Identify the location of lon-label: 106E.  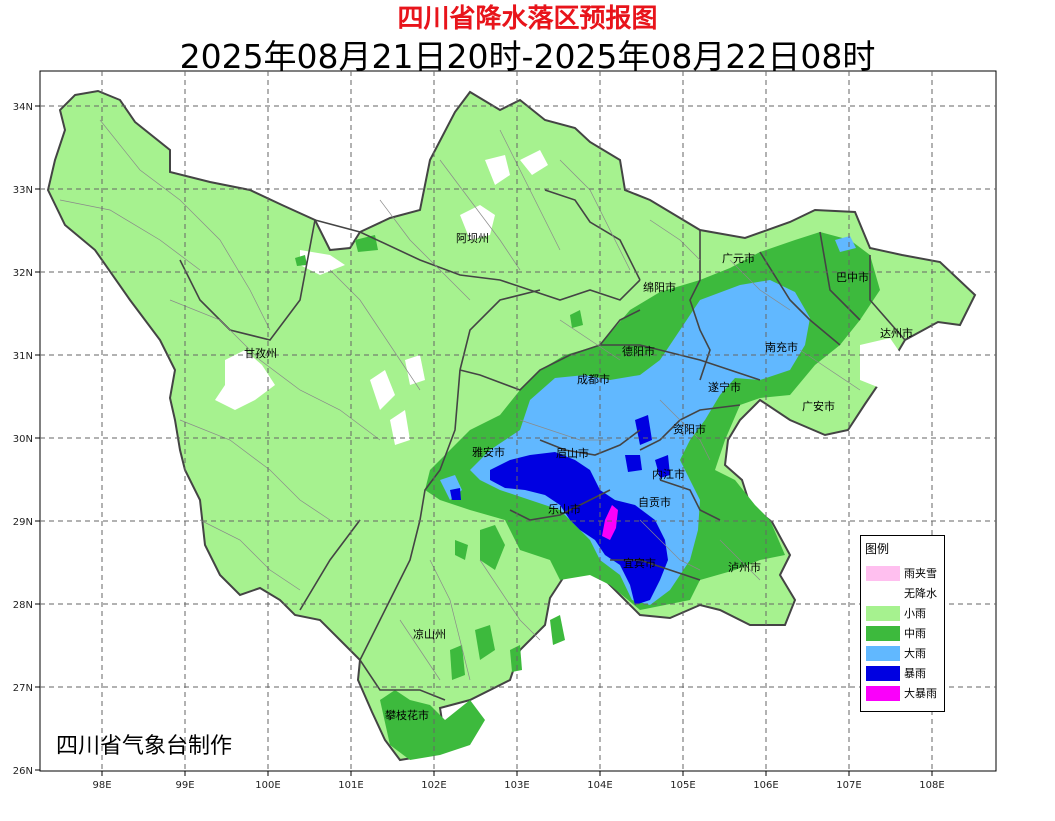
(765, 785).